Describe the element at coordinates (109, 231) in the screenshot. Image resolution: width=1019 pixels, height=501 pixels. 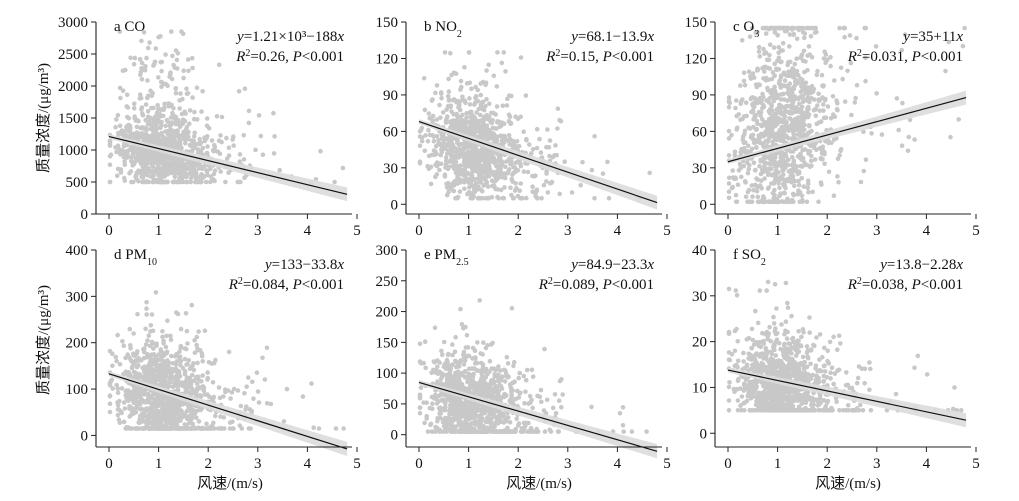
I see `x-tick-label: 0` at that location.